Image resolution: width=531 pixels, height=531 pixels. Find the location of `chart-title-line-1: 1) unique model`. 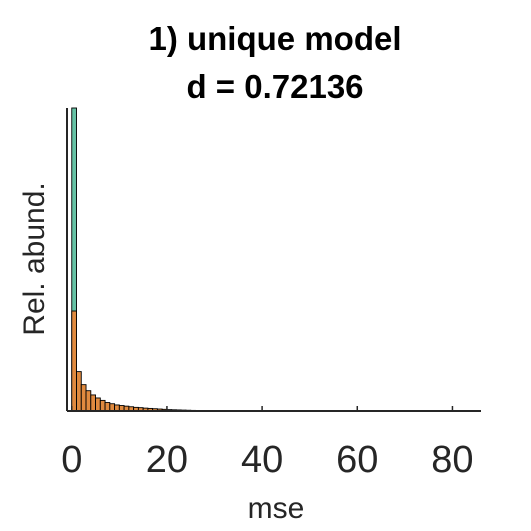

chart-title-line-1: 1) unique model is located at coordinates (274, 38).